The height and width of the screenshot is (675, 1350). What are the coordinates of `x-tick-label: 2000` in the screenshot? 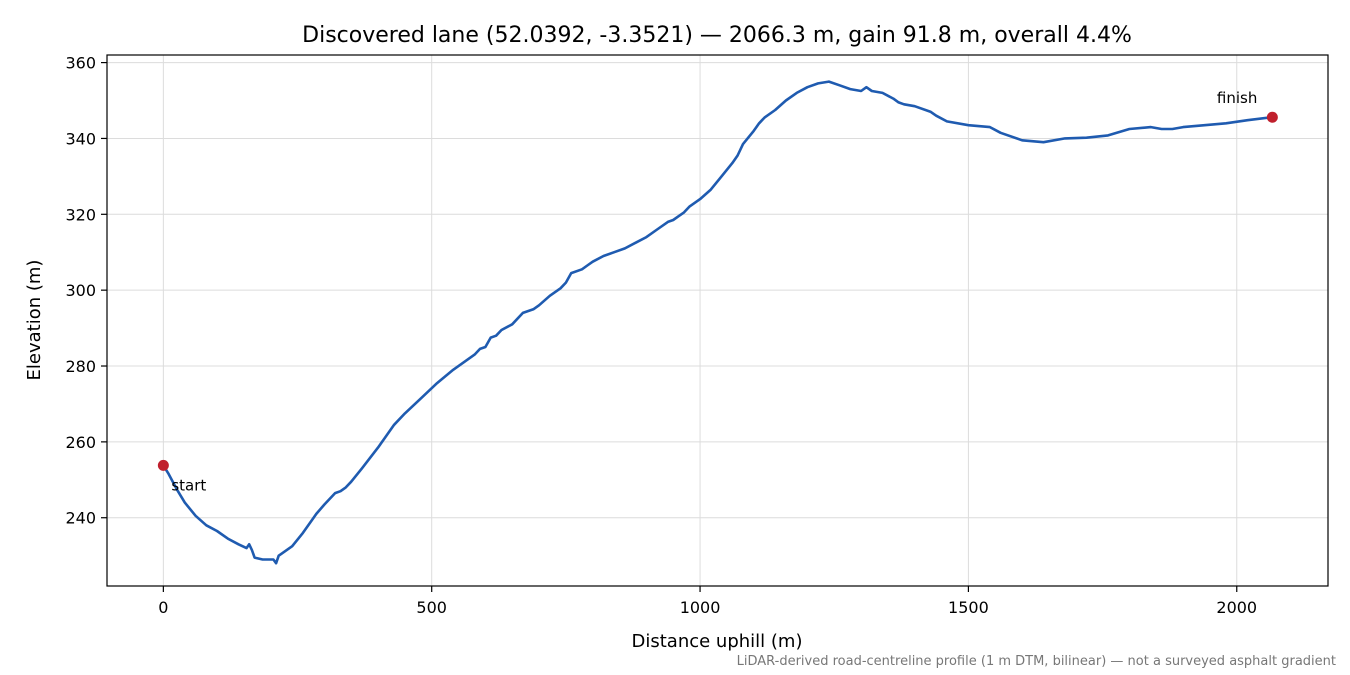 It's located at (1236, 607).